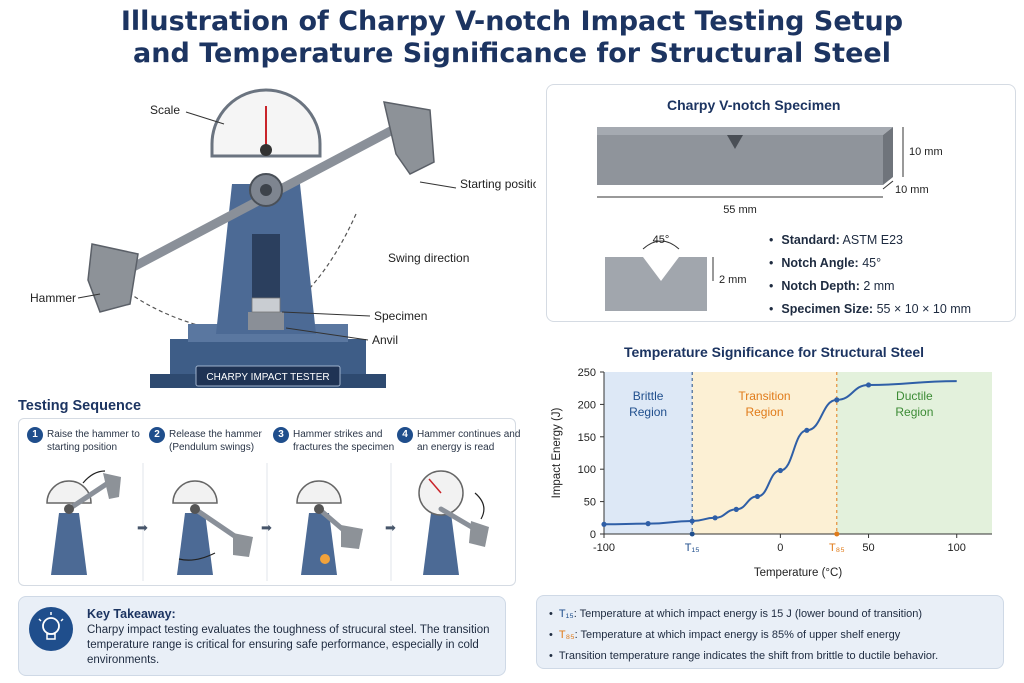 This screenshot has height=683, width=1024. Describe the element at coordinates (770, 219) in the screenshot. I see `specimen-drawing: 55 mm 10 mm 10 mm 45° 2 mm` at that location.